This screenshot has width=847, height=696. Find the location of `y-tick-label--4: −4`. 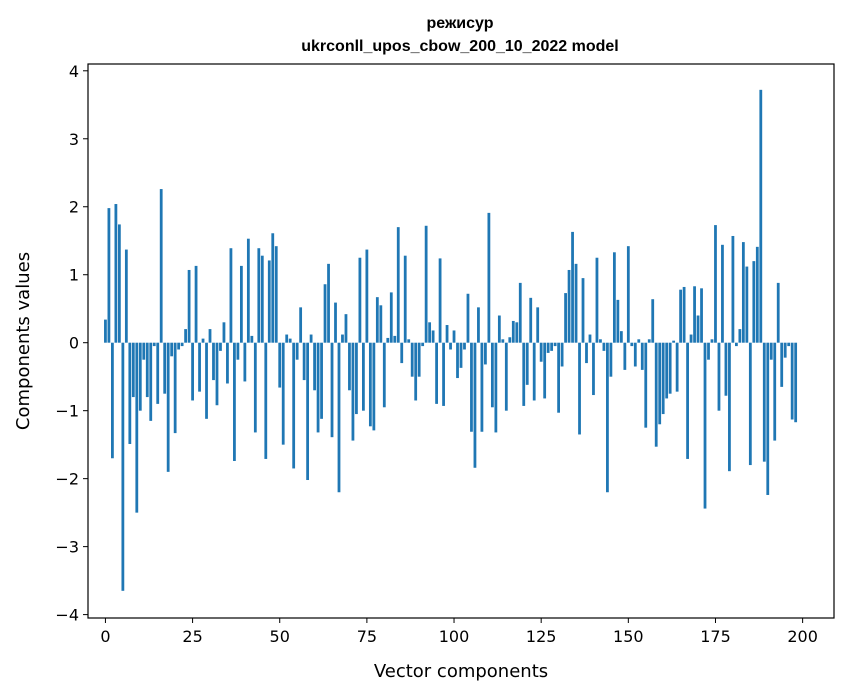

y-tick-label--4: −4 is located at coordinates (67, 615).